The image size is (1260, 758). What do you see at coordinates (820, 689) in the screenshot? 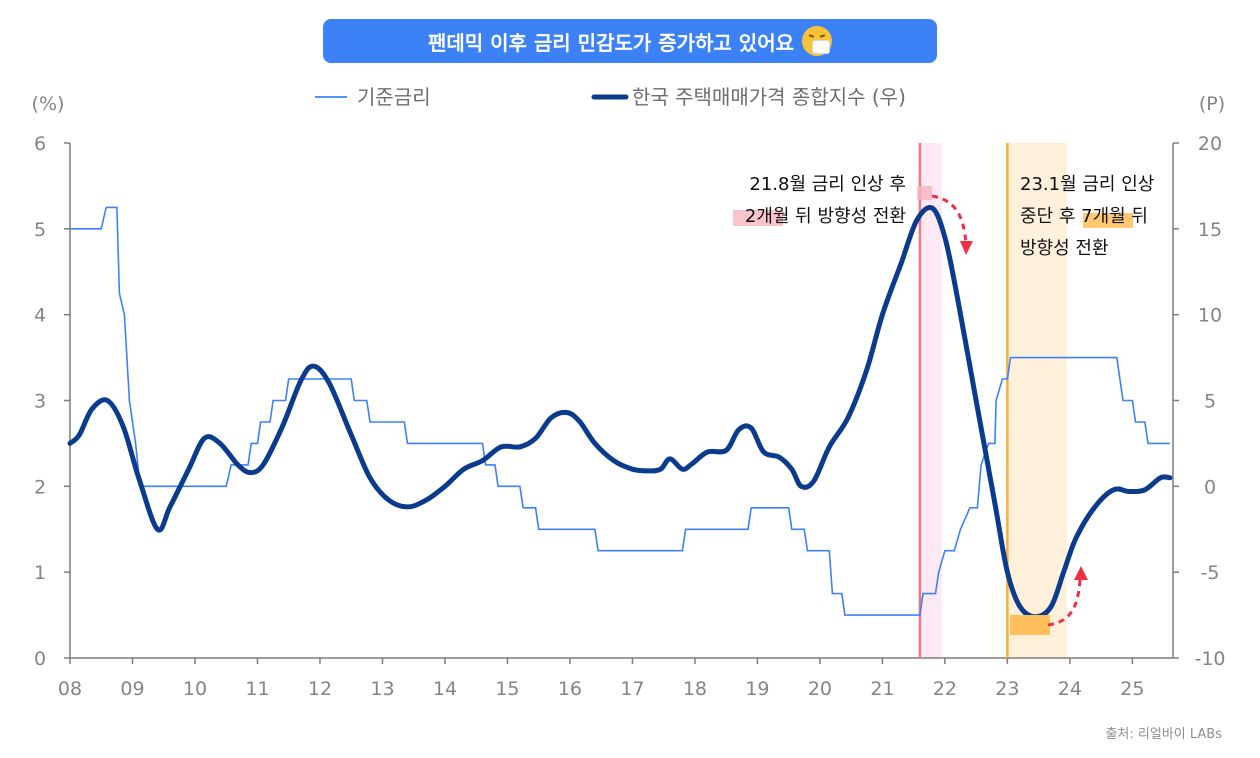
I see `x-tick-label: 20` at bounding box center [820, 689].